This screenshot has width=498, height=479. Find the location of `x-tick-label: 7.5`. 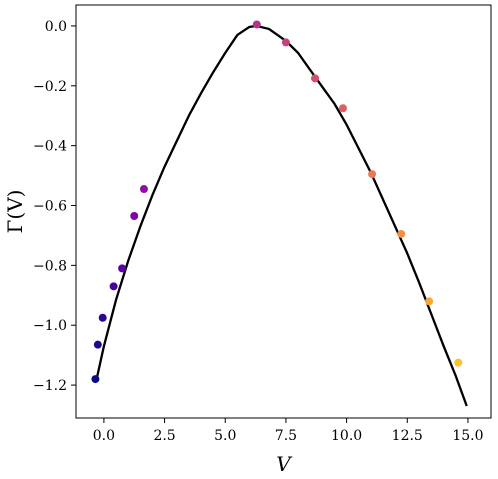

x-tick-label: 7.5 is located at coordinates (286, 436).